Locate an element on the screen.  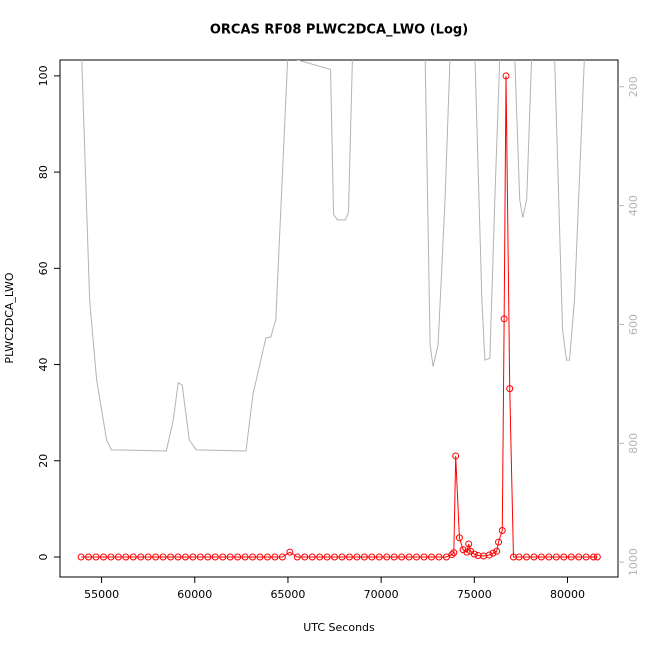
y-tick-label: 100 is located at coordinates (43, 75).